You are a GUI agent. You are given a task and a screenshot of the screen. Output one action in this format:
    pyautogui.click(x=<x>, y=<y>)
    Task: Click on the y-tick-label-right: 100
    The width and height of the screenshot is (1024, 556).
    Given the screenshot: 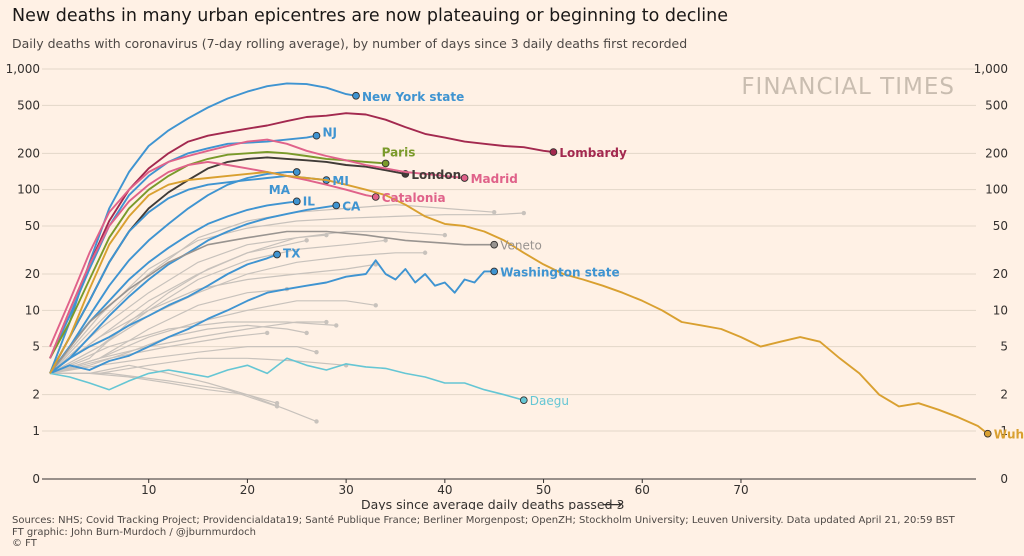 What is the action you would take?
    pyautogui.click(x=996, y=190)
    